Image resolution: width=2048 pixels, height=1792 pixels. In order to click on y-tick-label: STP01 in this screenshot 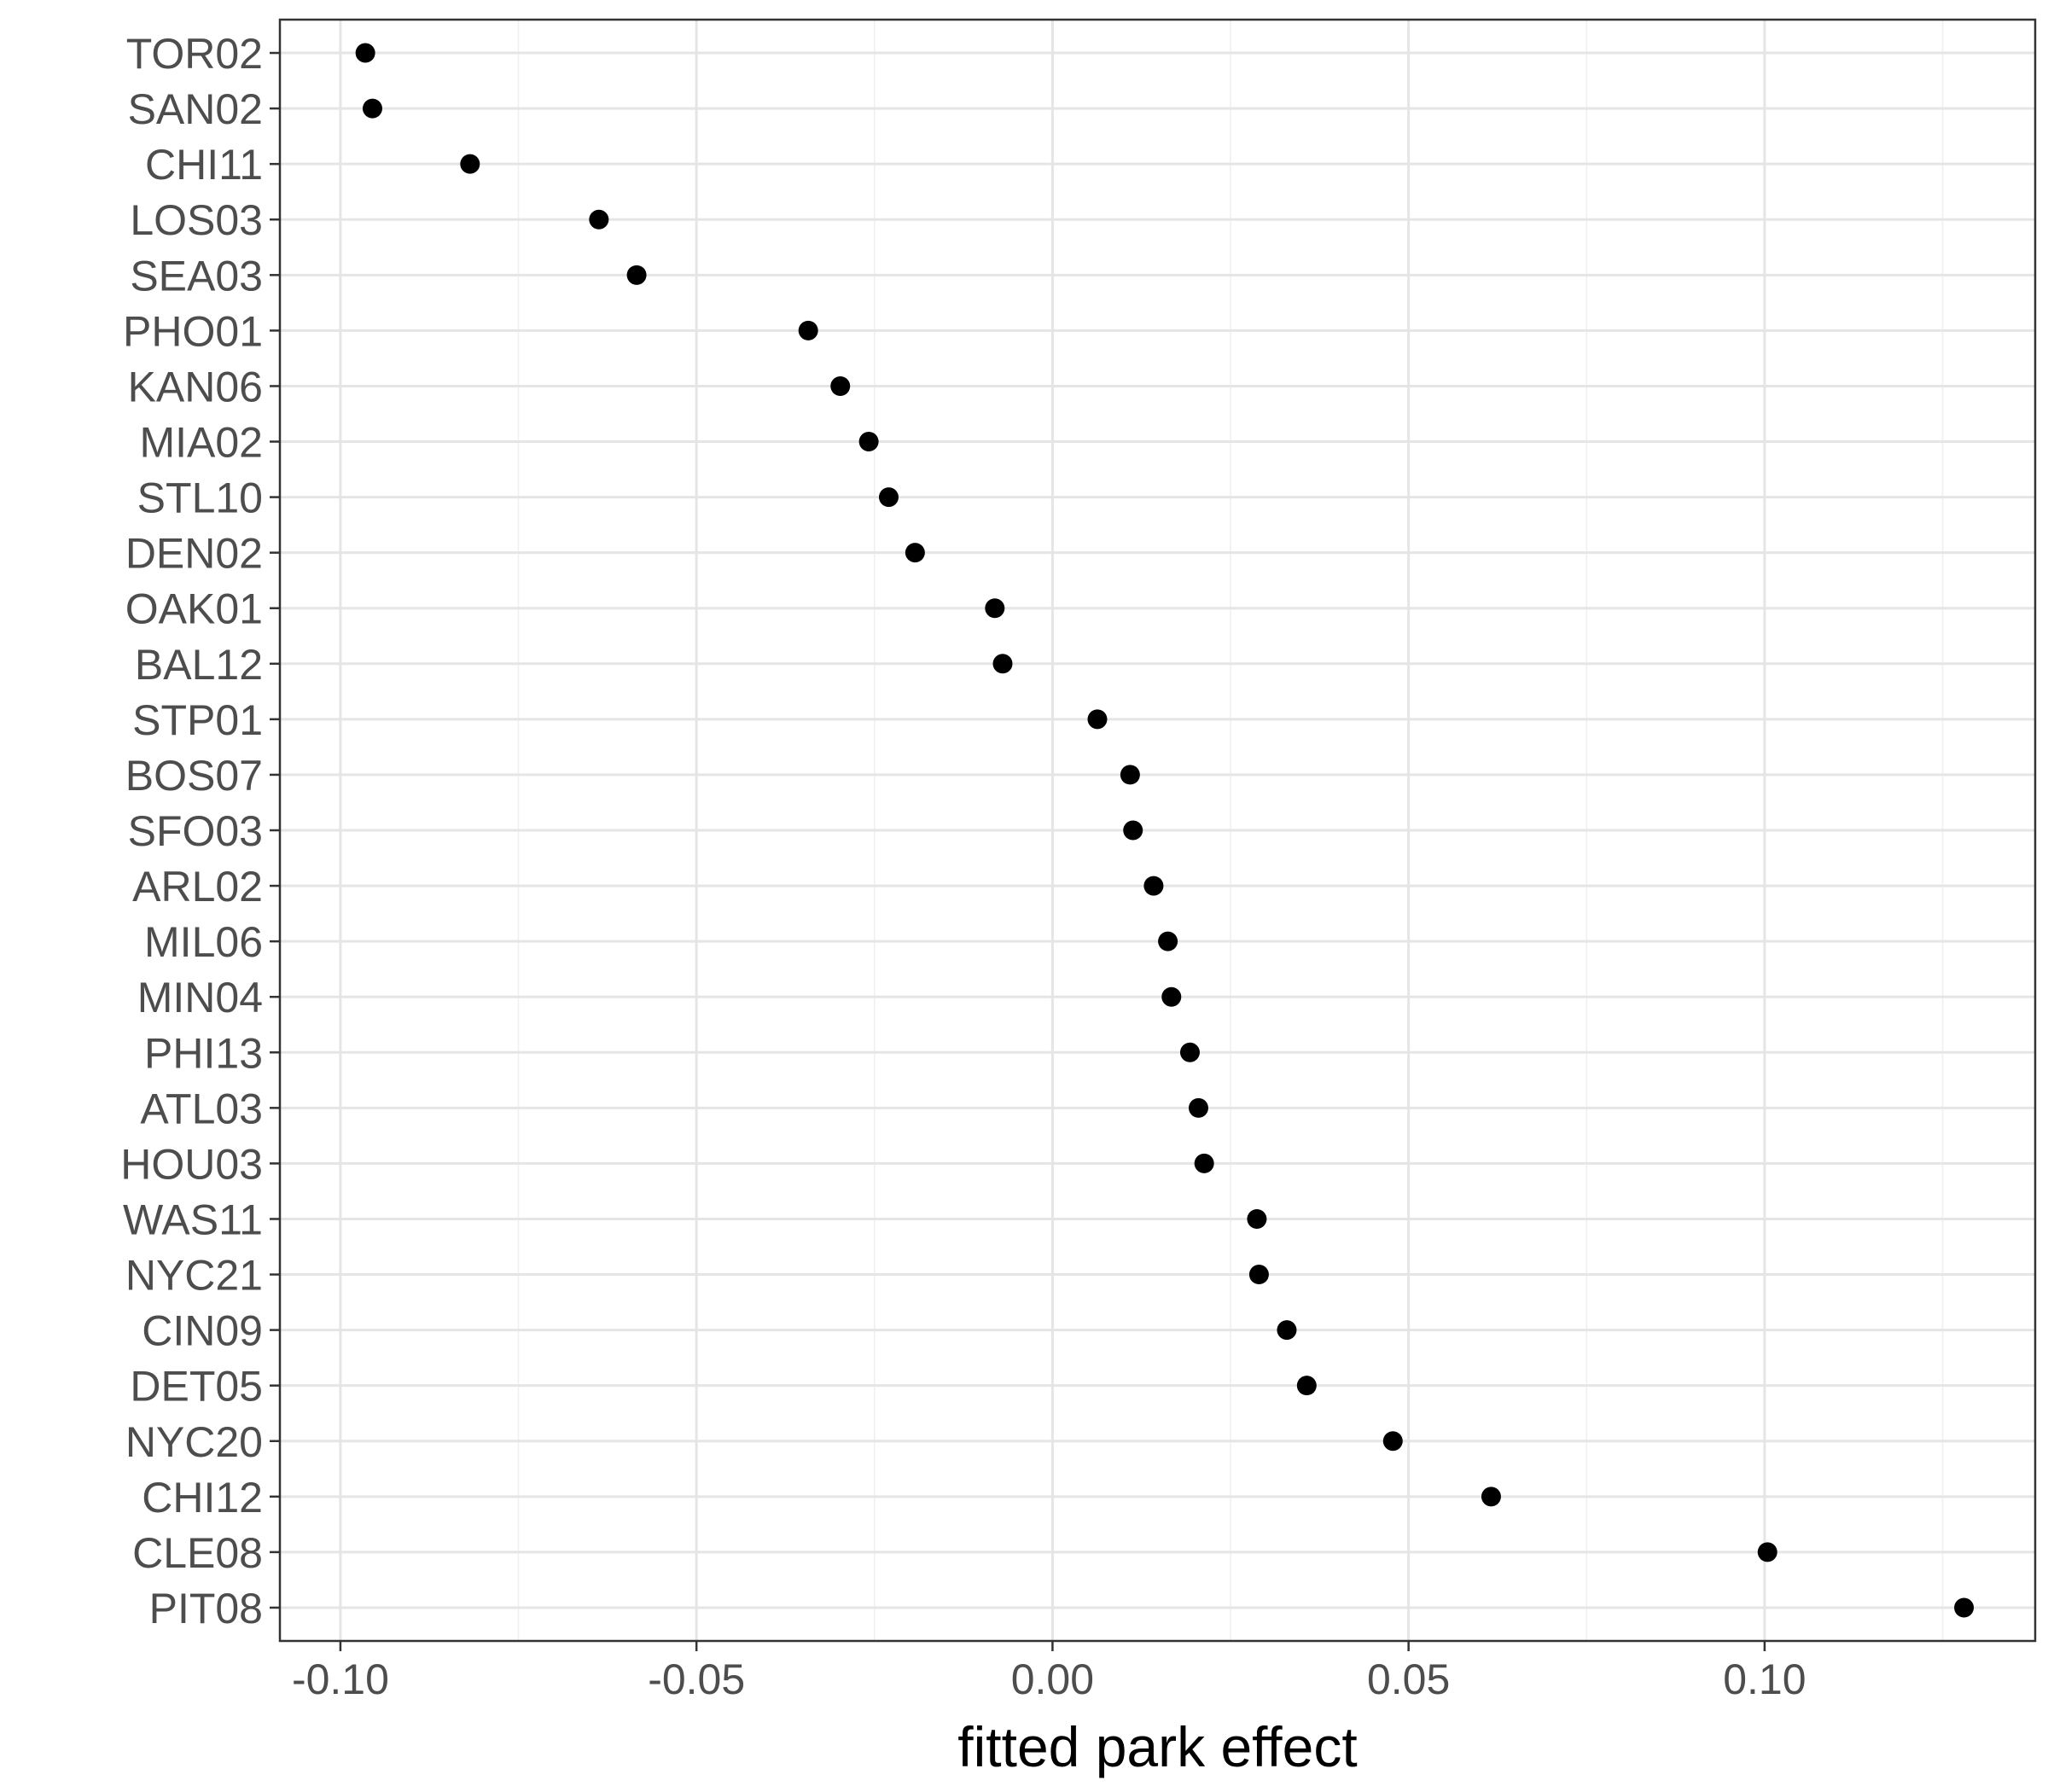, I will do `click(197, 720)`.